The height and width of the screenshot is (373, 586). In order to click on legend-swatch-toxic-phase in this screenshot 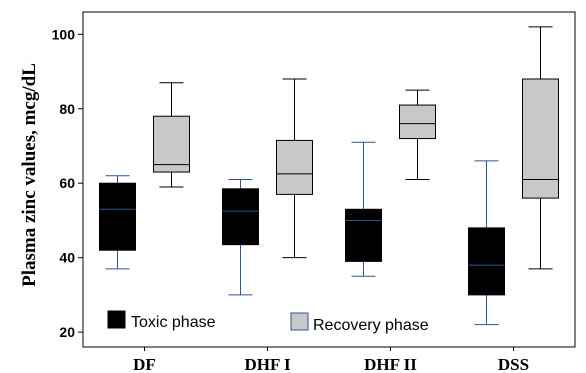, I will do `click(116, 319)`.